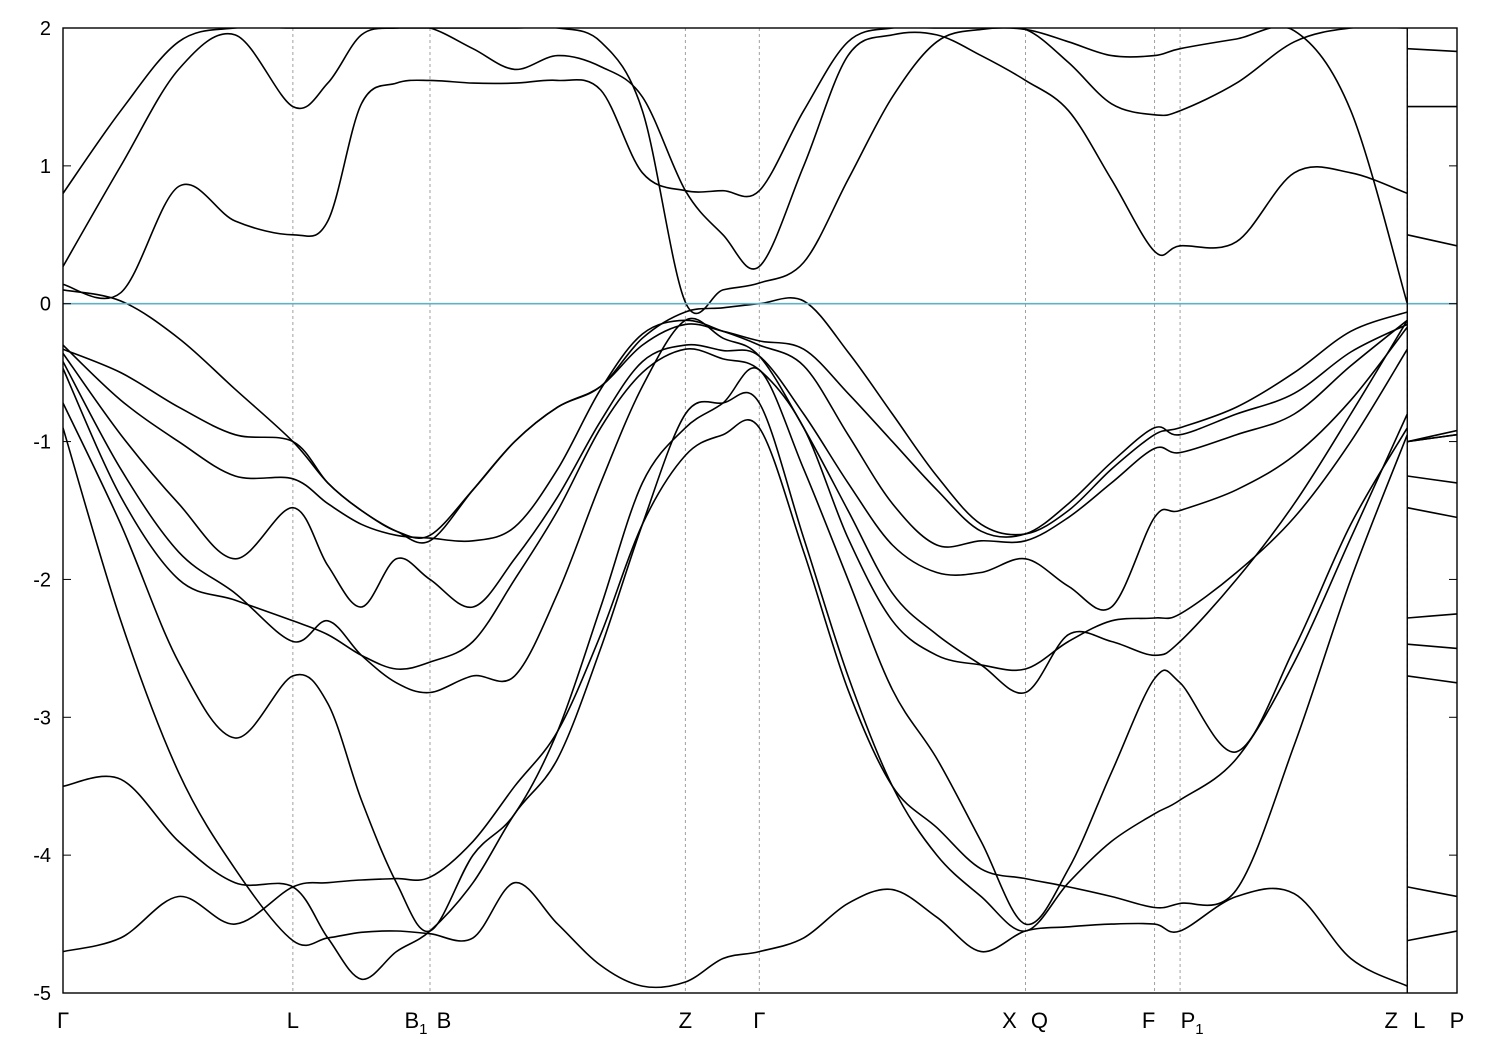  Describe the element at coordinates (1009, 1020) in the screenshot. I see `kpoint-label: X` at that location.